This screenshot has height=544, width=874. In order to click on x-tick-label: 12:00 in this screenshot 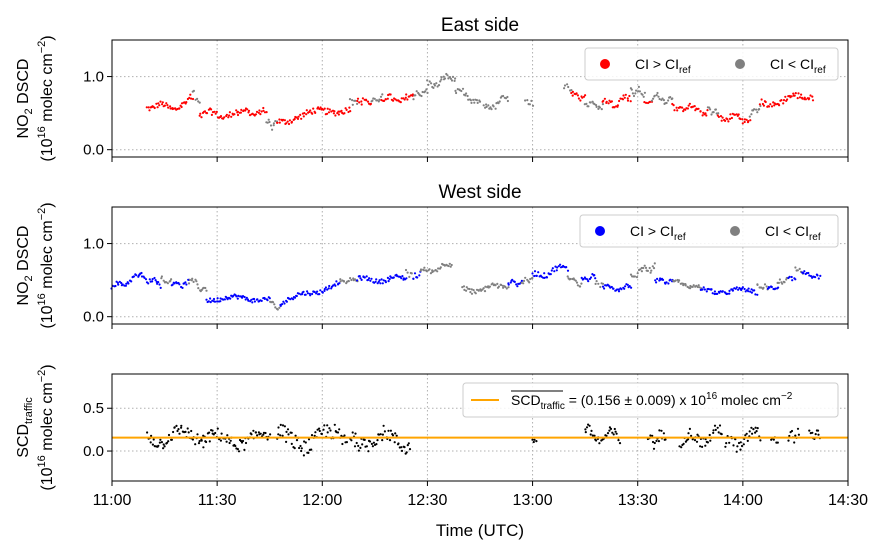, I will do `click(322, 500)`.